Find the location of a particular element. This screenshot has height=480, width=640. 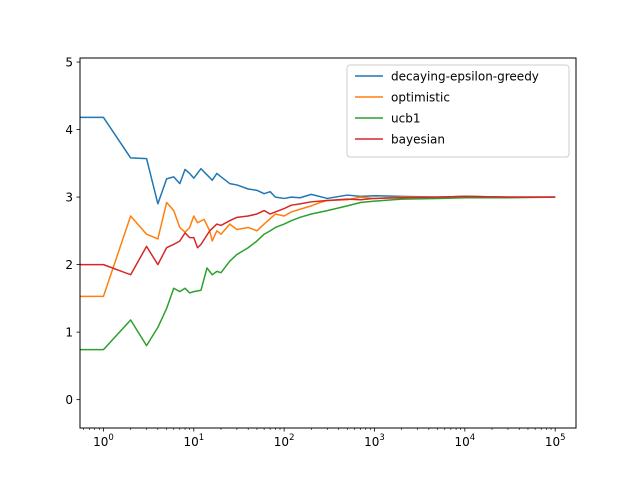

legend-label: decaying-epsilon-greedy is located at coordinates (465, 77).